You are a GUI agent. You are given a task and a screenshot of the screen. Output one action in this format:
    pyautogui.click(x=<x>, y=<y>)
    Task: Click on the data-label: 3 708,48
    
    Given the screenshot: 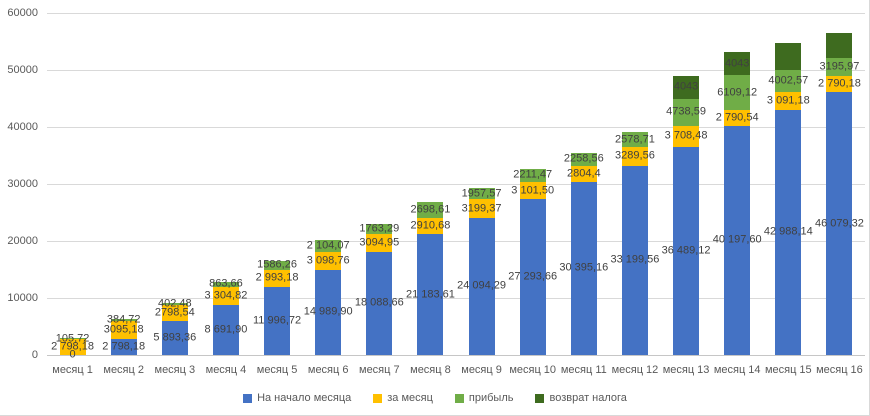 What is the action you would take?
    pyautogui.click(x=686, y=135)
    